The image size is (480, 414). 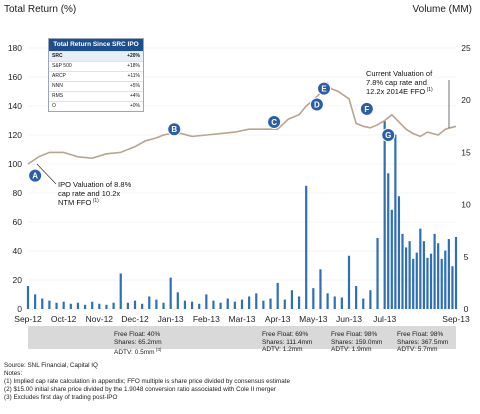 What do you see at coordinates (466, 48) in the screenshot?
I see `right-tick-label: 25` at bounding box center [466, 48].